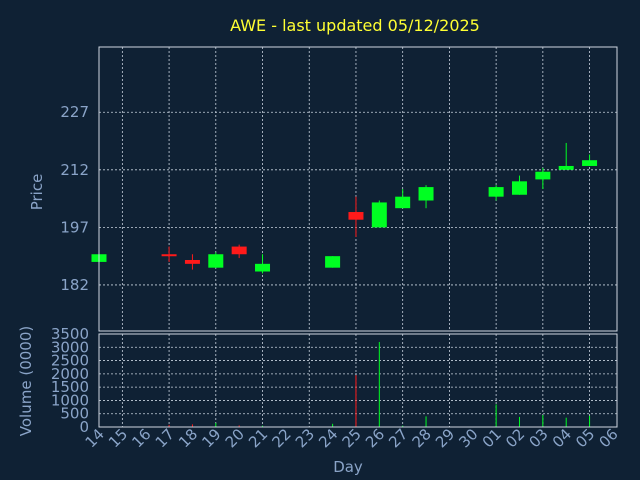 The width and height of the screenshot is (640, 480). Describe the element at coordinates (281, 438) in the screenshot. I see `x-tick-label: 22` at that location.